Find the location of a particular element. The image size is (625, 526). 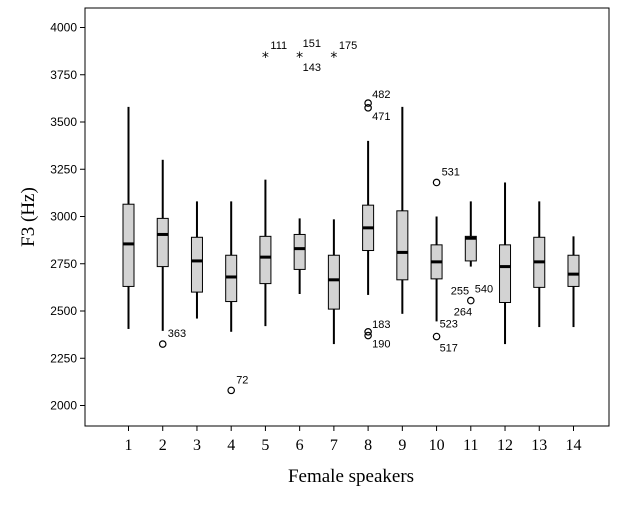

y-tick-label: 2000 is located at coordinates (63, 406).